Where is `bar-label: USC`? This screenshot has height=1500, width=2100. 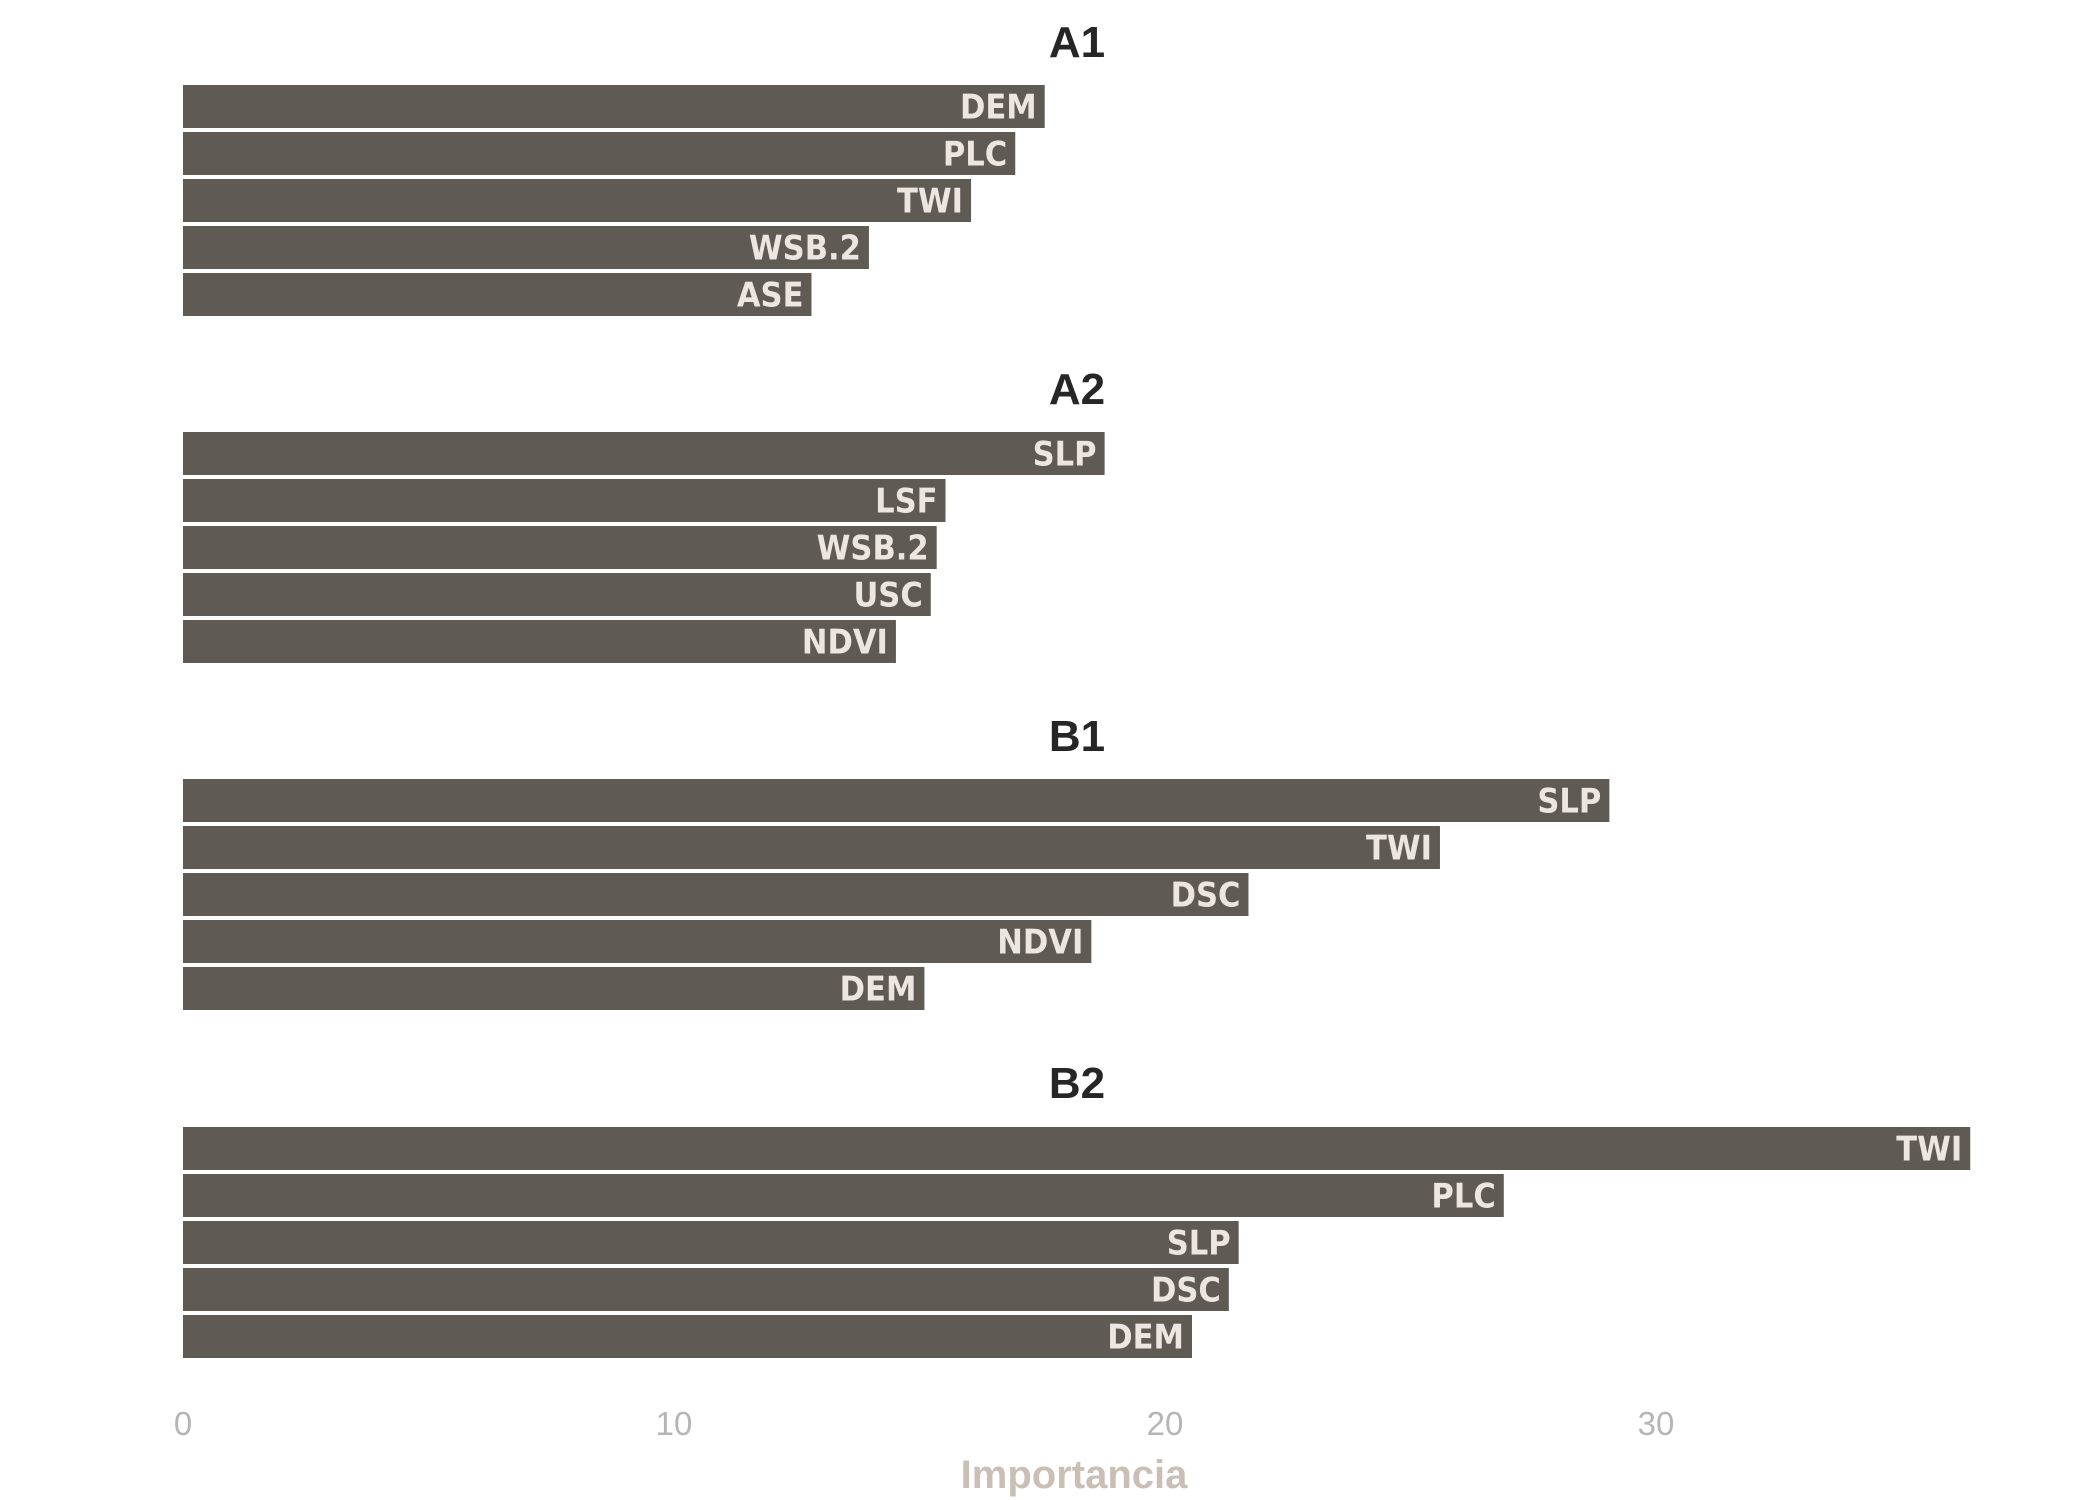
bar-label: USC is located at coordinates (887, 596).